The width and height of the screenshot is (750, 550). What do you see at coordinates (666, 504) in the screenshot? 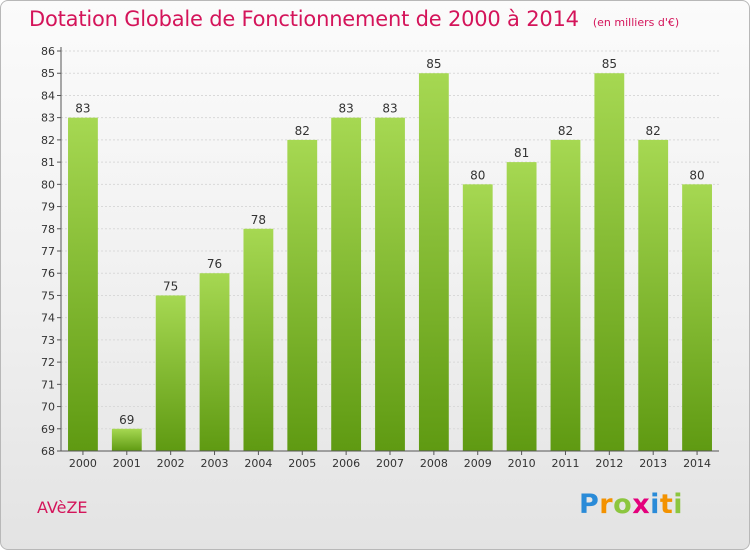
I see `logo-letter: t` at bounding box center [666, 504].